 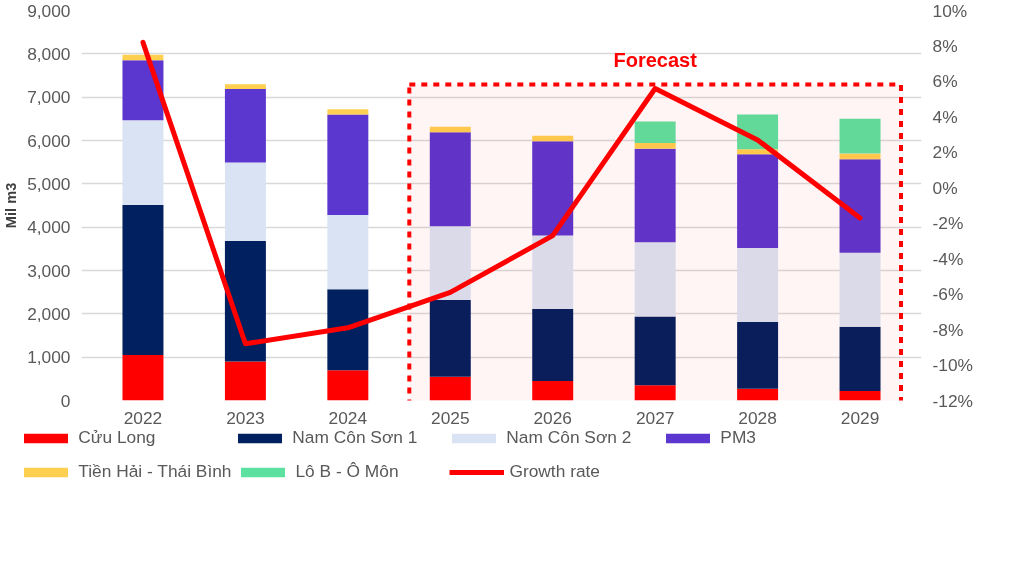 I want to click on x-tick-label: 2025, so click(x=450, y=417).